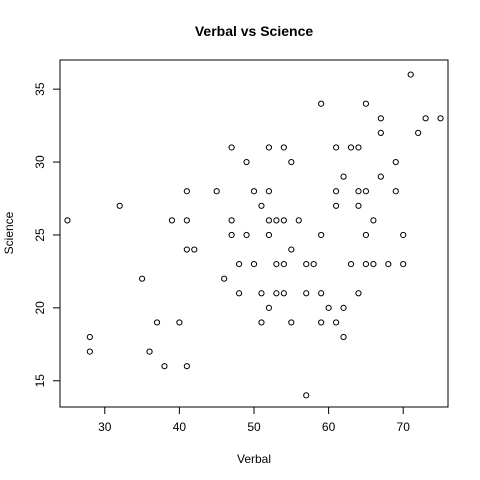  What do you see at coordinates (40, 235) in the screenshot?
I see `y-tick-label: 25` at bounding box center [40, 235].